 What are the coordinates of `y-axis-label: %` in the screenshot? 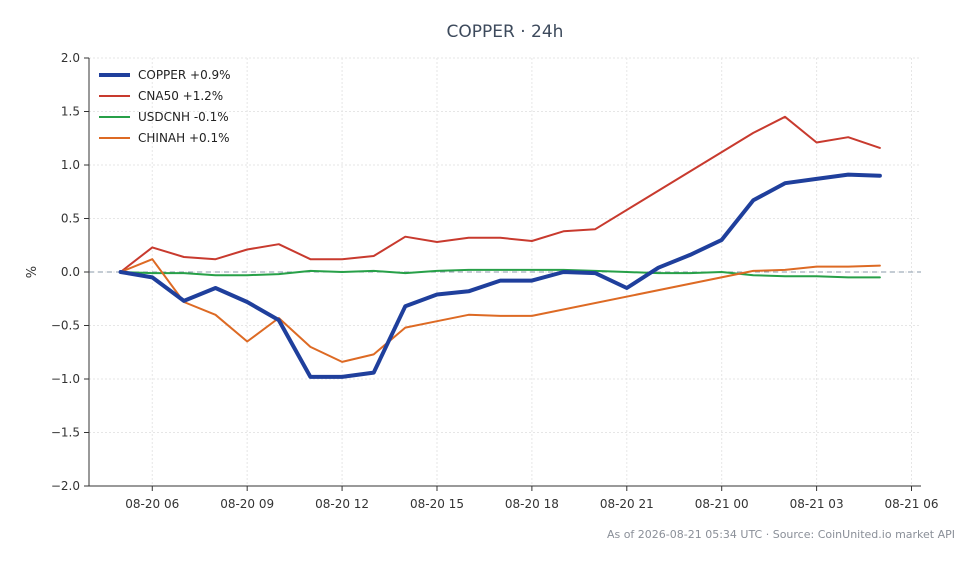 It's located at (32, 272).